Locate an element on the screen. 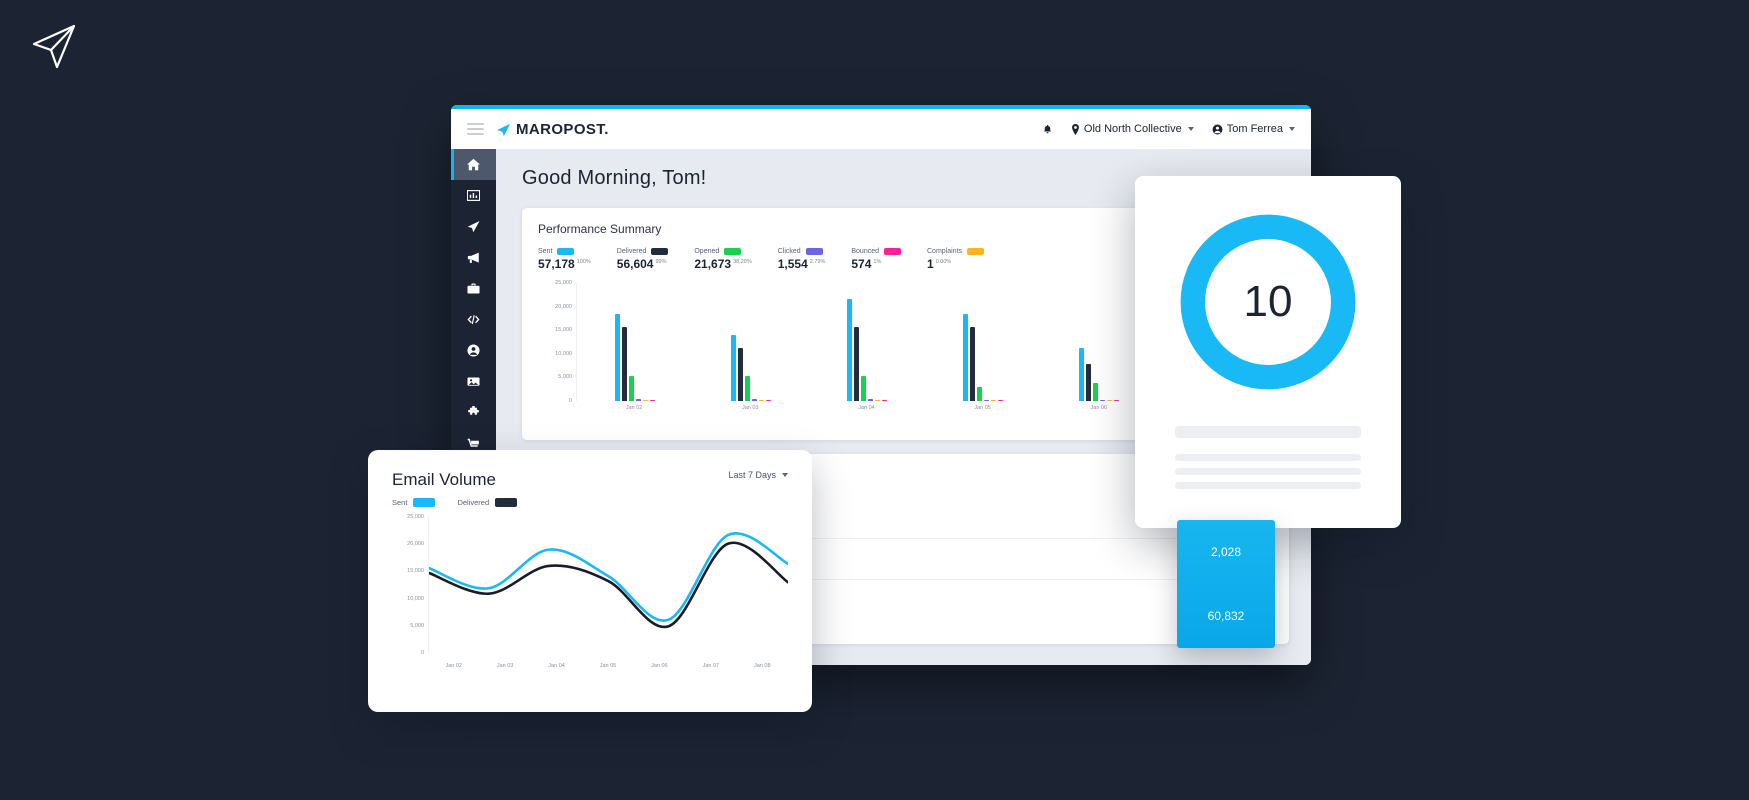  metric-percent: 100% is located at coordinates (583, 262).